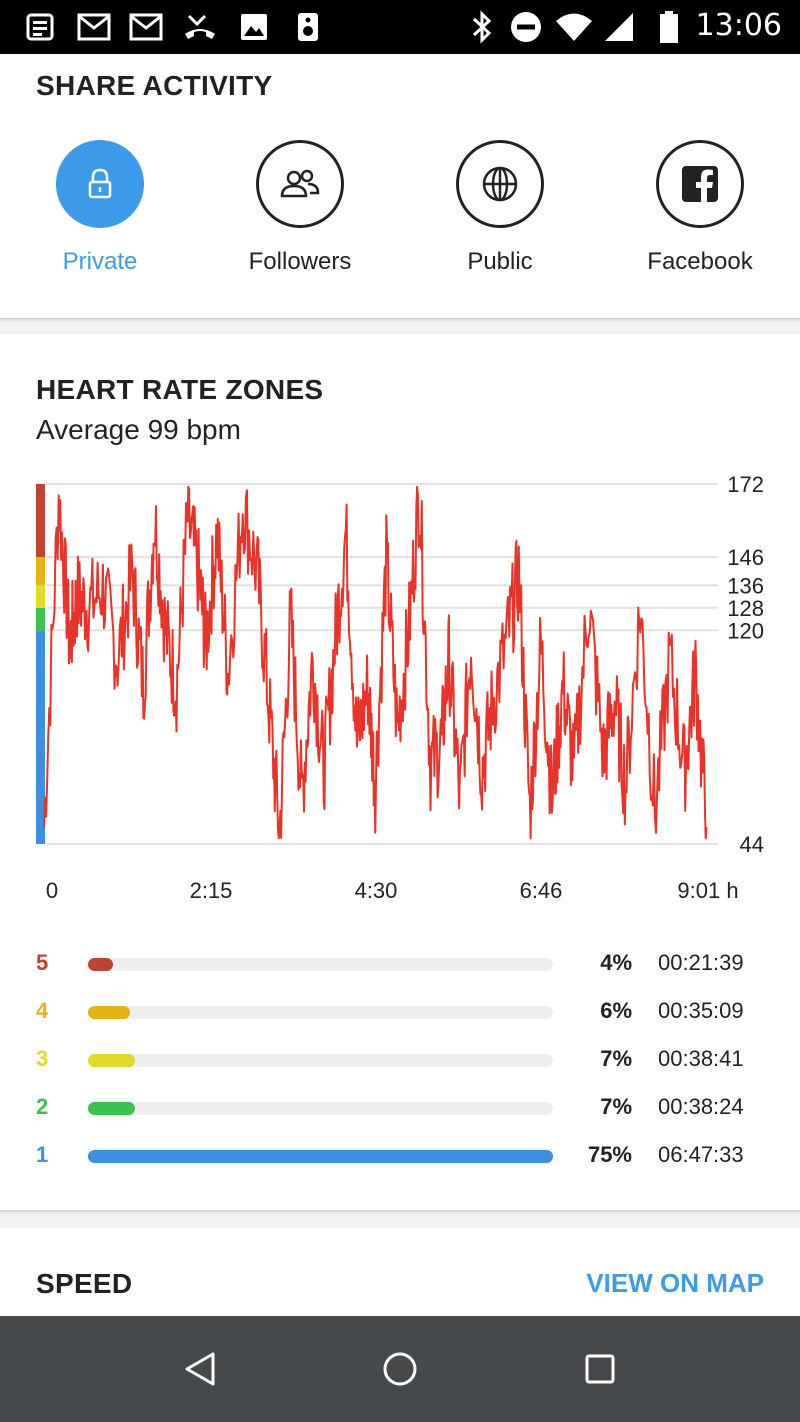  Describe the element at coordinates (42, 962) in the screenshot. I see `zone-number: 5` at that location.